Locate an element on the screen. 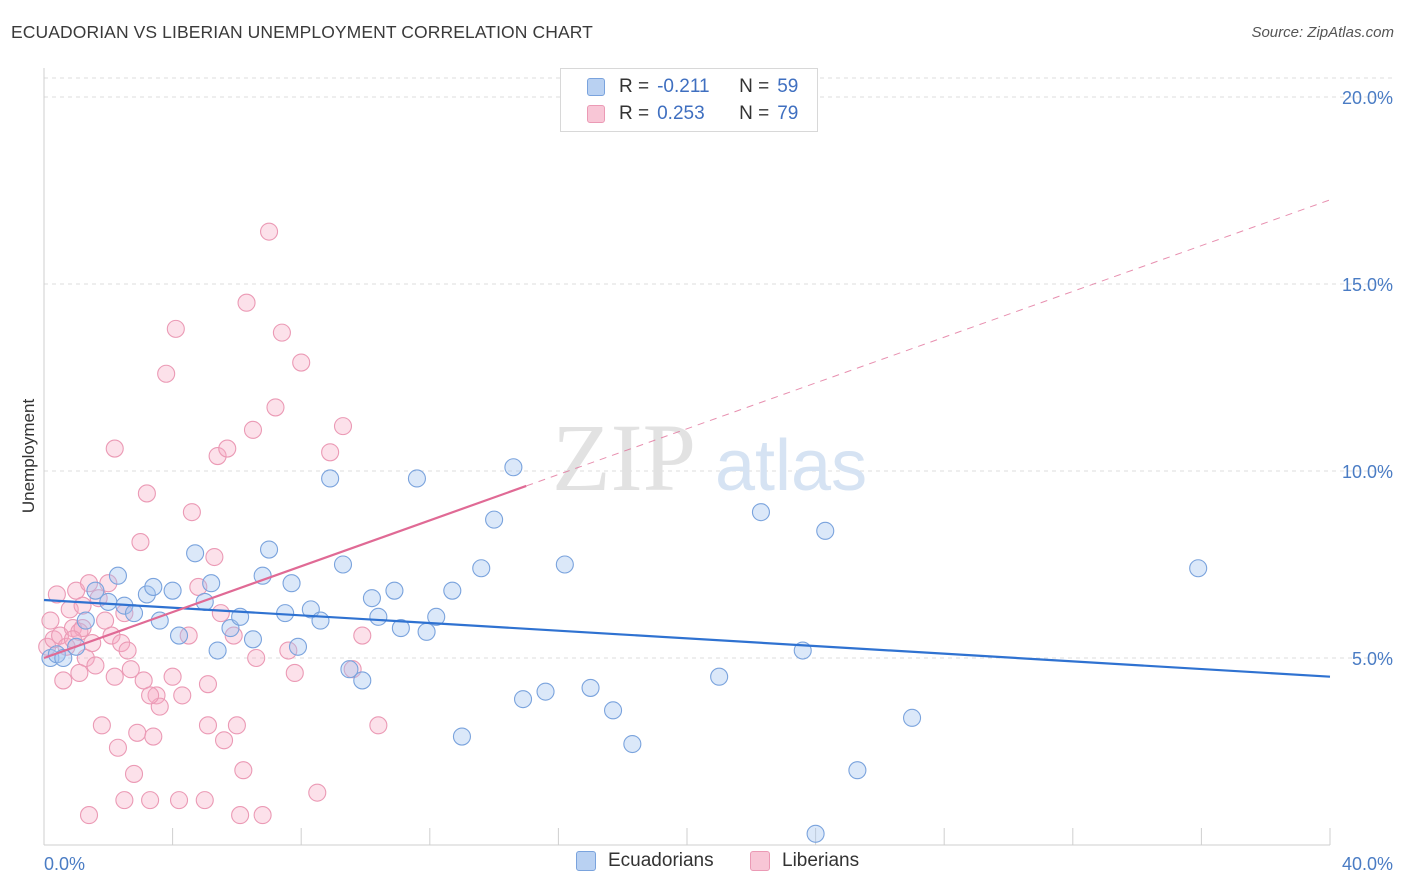 The height and width of the screenshot is (892, 1406). watermark-zip: ZIP is located at coordinates (624, 457).